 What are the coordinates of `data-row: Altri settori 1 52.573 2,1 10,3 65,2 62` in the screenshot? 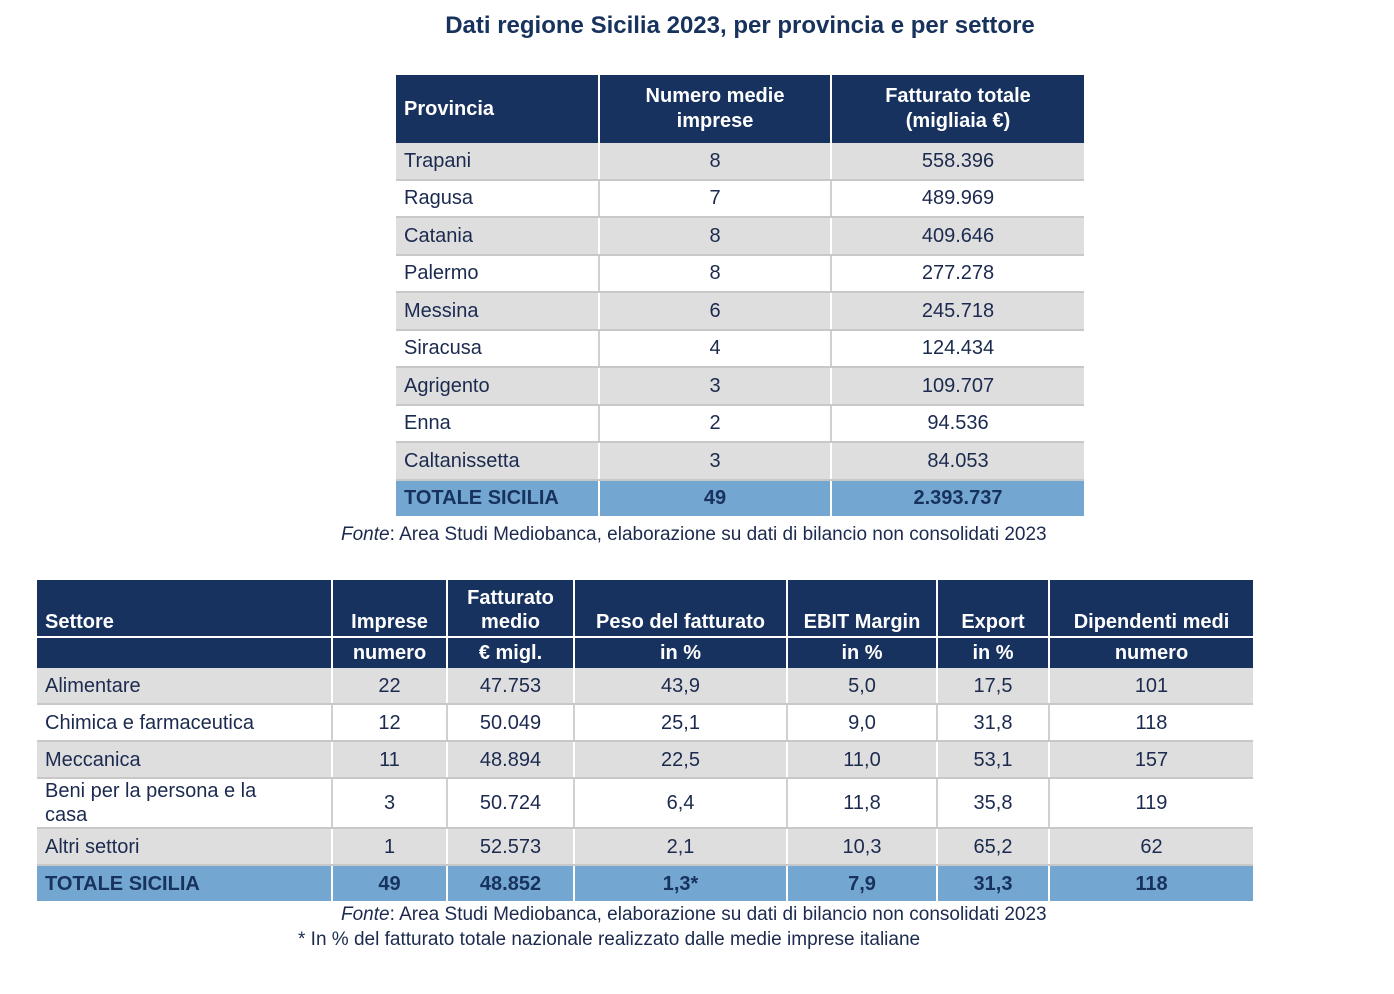 It's located at (645, 847).